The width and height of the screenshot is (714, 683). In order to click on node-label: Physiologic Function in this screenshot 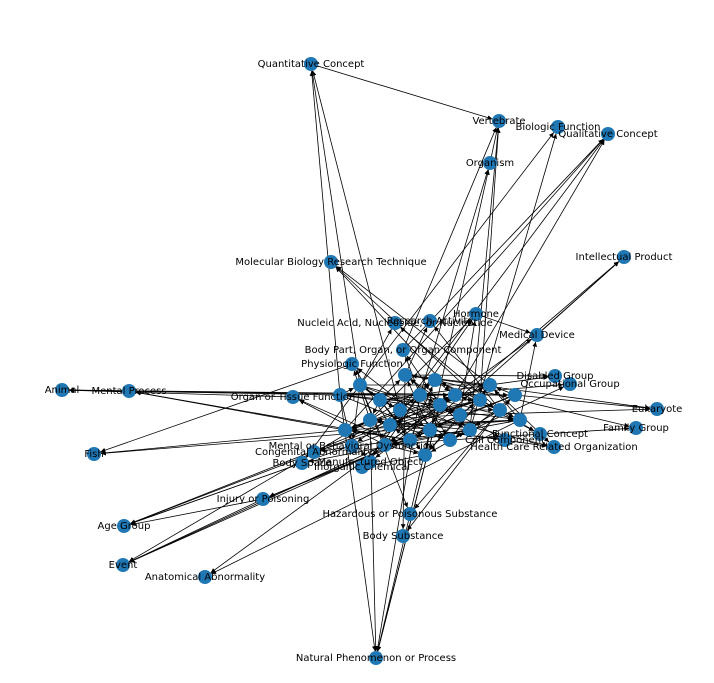, I will do `click(352, 364)`.